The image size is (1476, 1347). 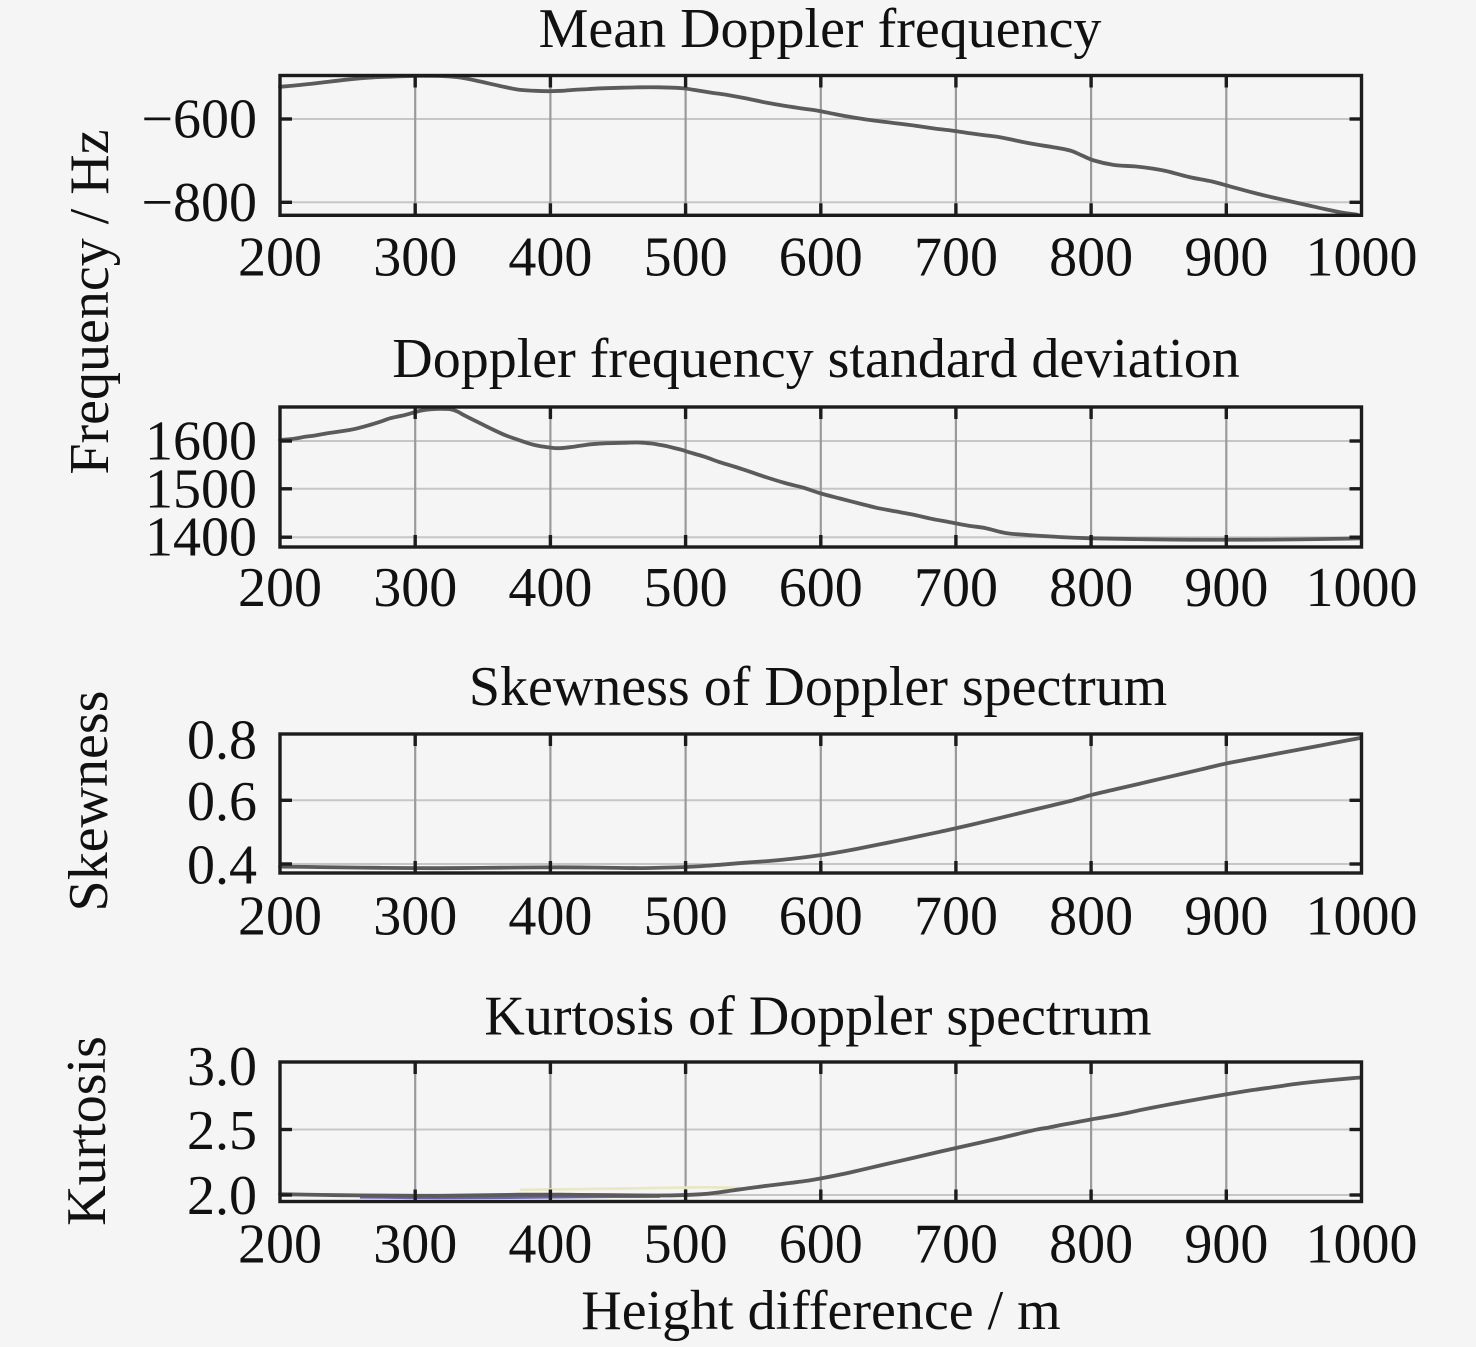 What do you see at coordinates (222, 741) in the screenshot?
I see `svg-text: 0.8` at bounding box center [222, 741].